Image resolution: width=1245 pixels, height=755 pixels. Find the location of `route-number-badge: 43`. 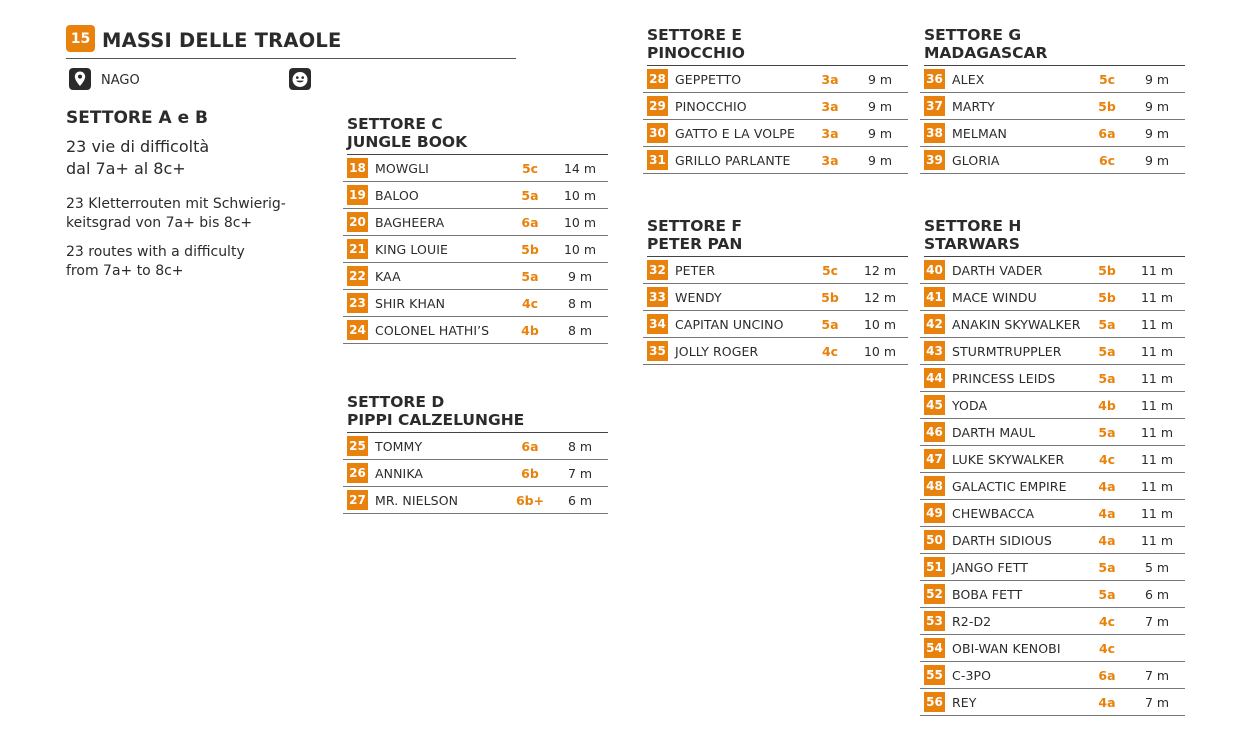

route-number-badge: 43 is located at coordinates (934, 351).